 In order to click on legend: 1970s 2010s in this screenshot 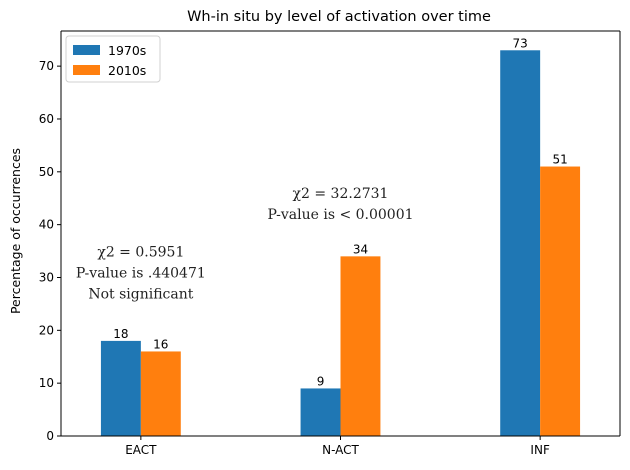, I will do `click(113, 59)`.